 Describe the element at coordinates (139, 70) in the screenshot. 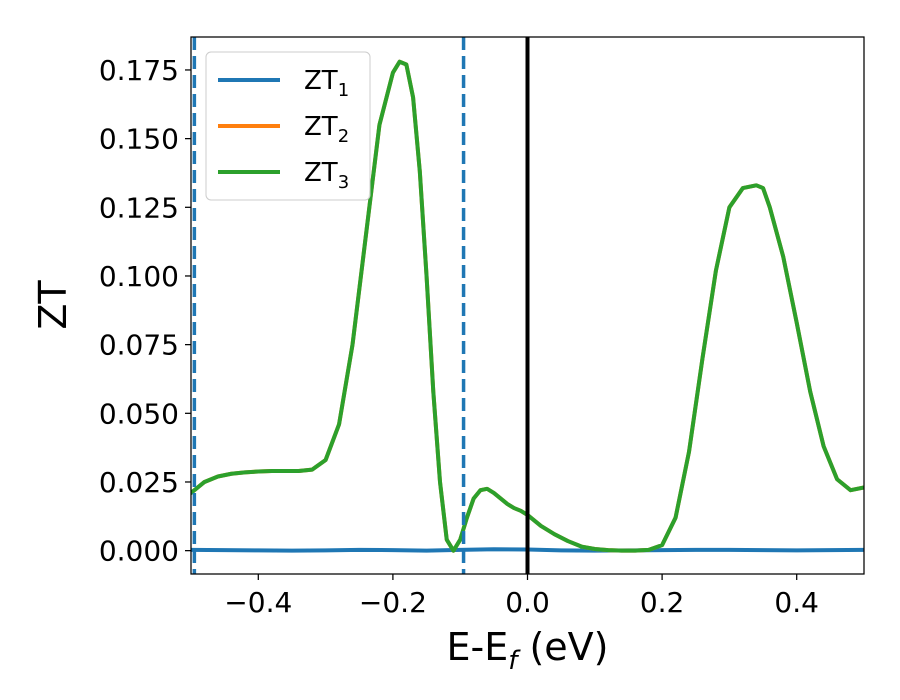

I see `y-tick-label: 0.175` at that location.